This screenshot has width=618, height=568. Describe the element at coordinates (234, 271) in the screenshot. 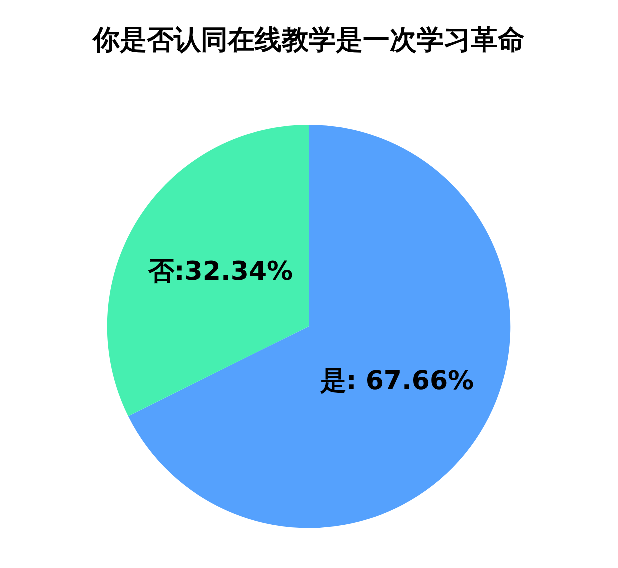

I see `data-label: :32.34%` at that location.